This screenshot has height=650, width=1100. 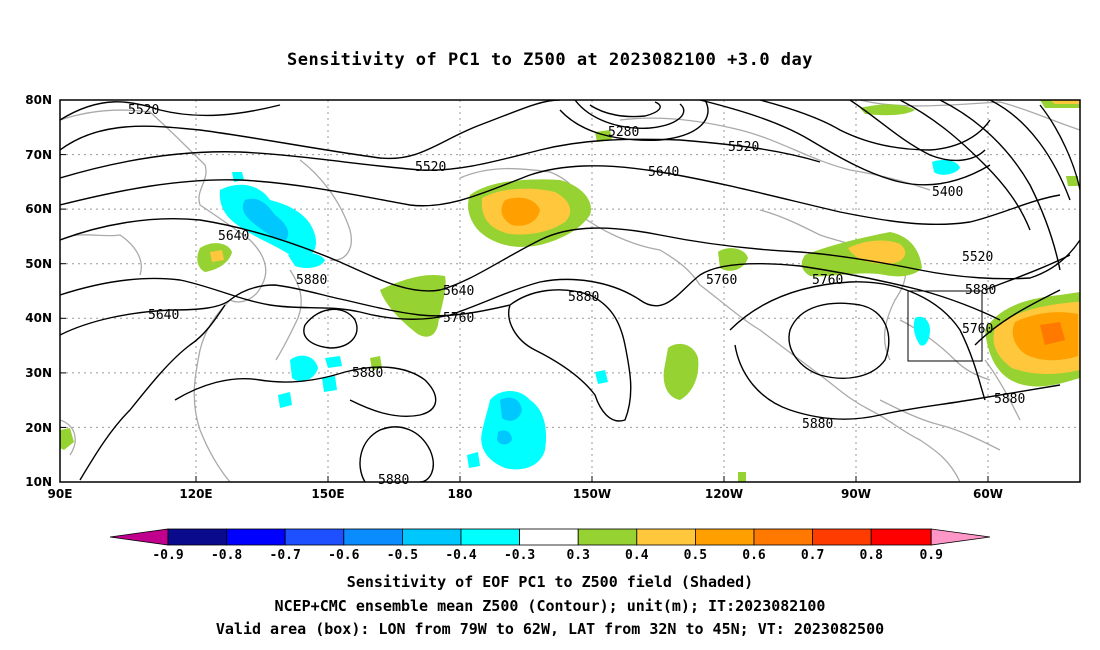 I want to click on colorbar-tick: 0.7, so click(x=812, y=555).